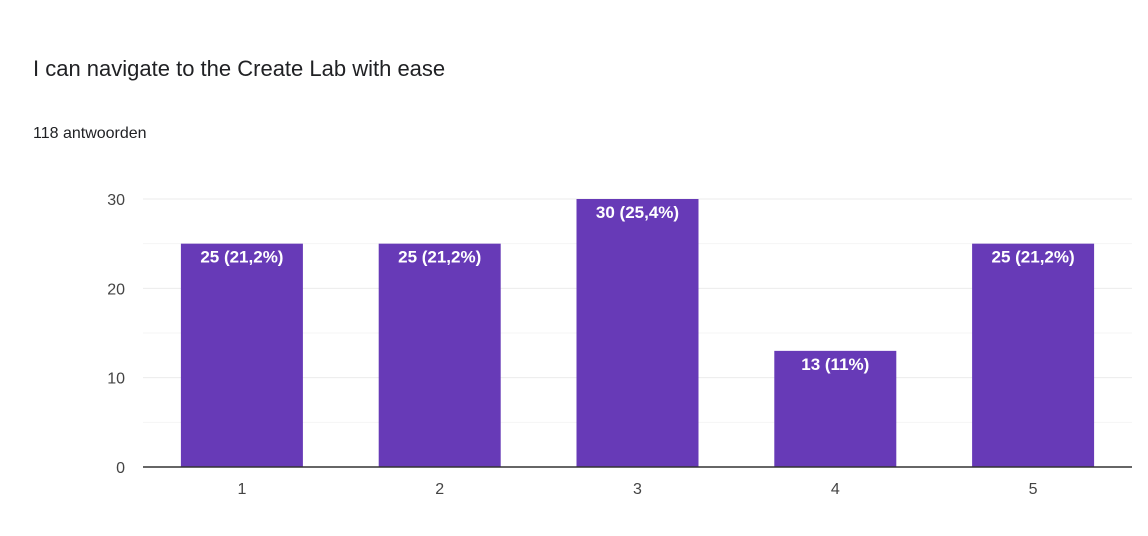  What do you see at coordinates (241, 489) in the screenshot?
I see `x-tick-label: 1` at bounding box center [241, 489].